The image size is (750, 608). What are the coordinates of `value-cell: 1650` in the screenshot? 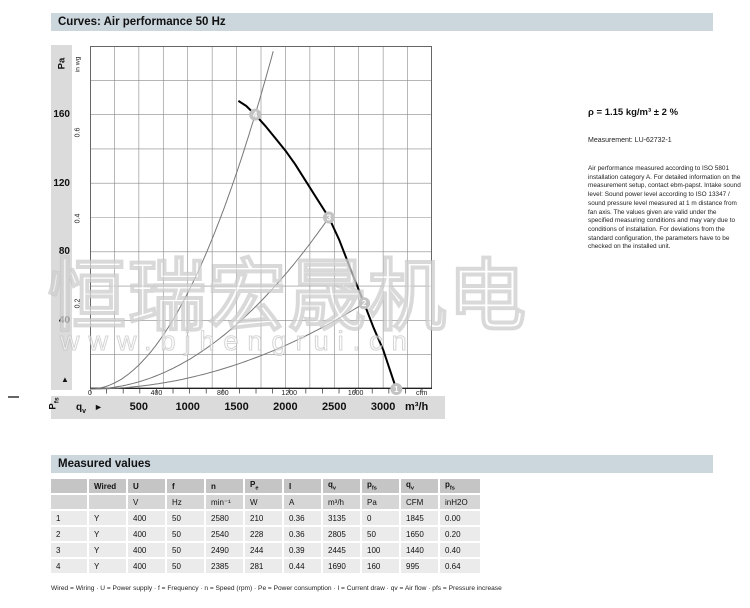 It's located at (419, 534).